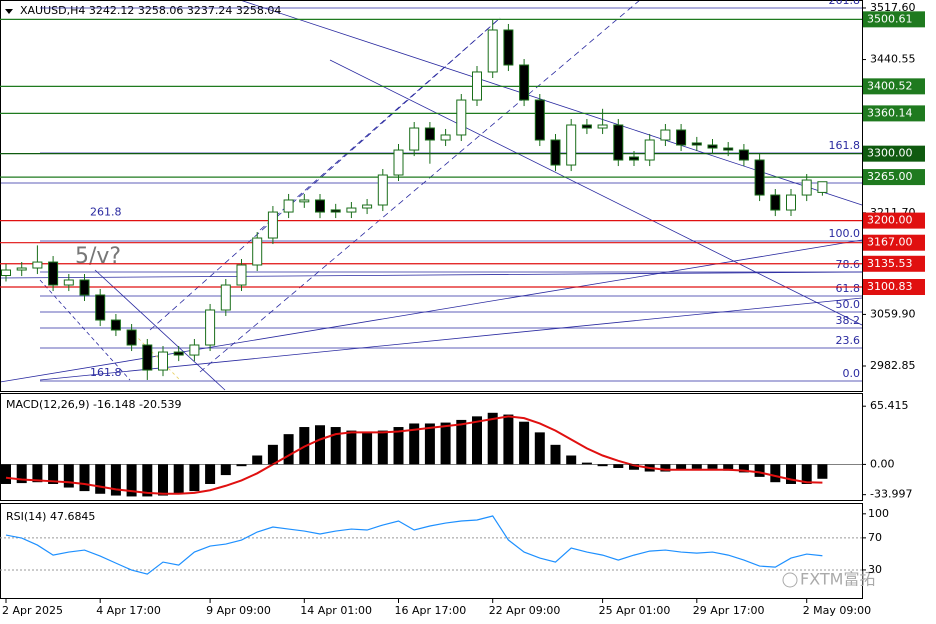 The image size is (936, 624). What do you see at coordinates (890, 85) in the screenshot?
I see `level-label: 3400.52` at bounding box center [890, 85].